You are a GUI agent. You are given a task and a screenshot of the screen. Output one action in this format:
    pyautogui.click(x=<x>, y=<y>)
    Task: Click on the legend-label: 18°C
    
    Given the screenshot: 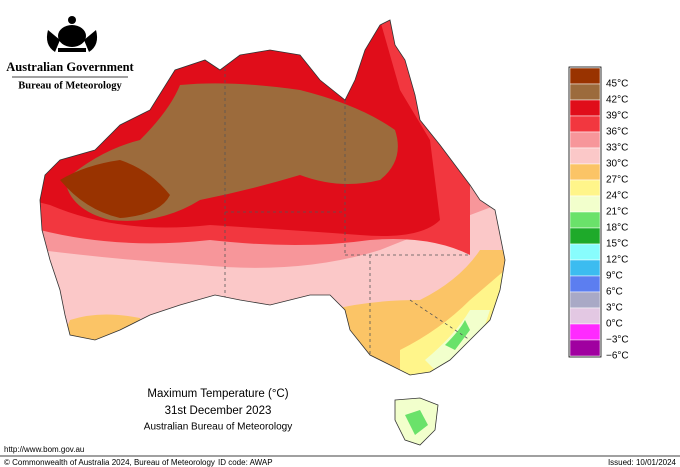 What is the action you would take?
    pyautogui.click(x=617, y=228)
    